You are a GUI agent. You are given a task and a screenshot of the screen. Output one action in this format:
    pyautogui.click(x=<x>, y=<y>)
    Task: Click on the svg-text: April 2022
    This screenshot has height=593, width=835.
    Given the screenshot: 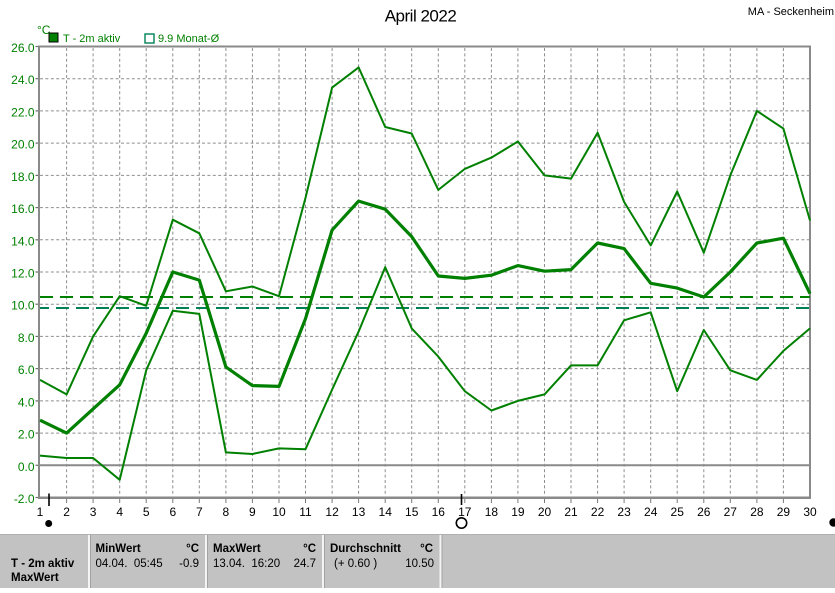 What is the action you would take?
    pyautogui.click(x=421, y=16)
    